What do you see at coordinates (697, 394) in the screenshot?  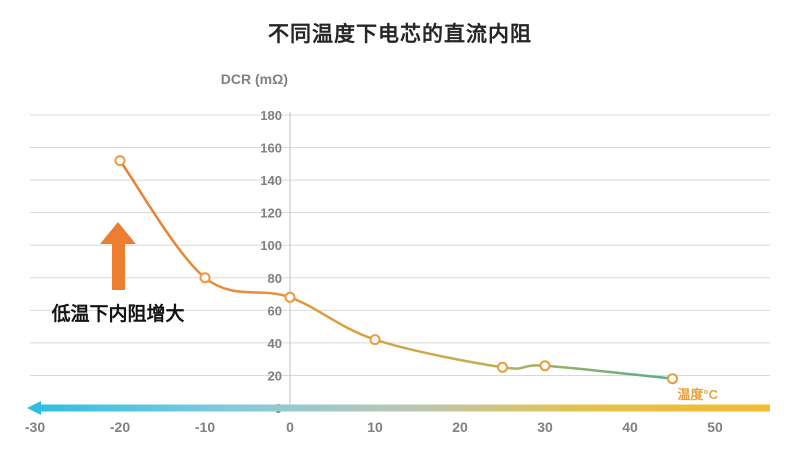 I see `x-axis-title: 温度°C` at bounding box center [697, 394].